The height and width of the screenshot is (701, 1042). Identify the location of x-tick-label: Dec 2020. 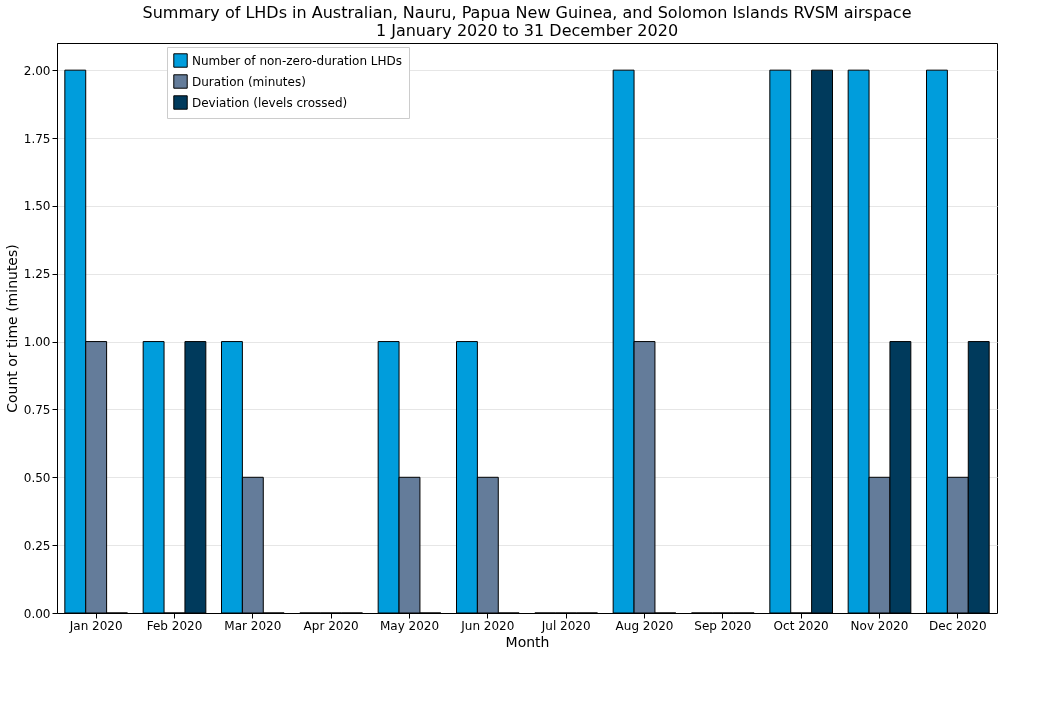
(958, 625).